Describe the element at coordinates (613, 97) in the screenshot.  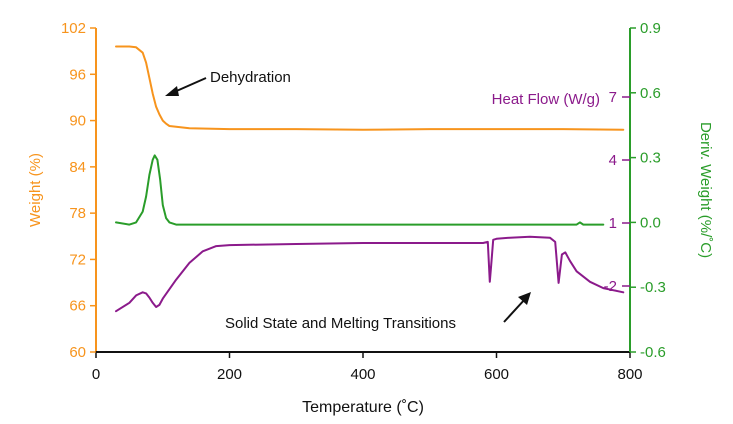
I see `heat-flow-tick-label: 7` at that location.